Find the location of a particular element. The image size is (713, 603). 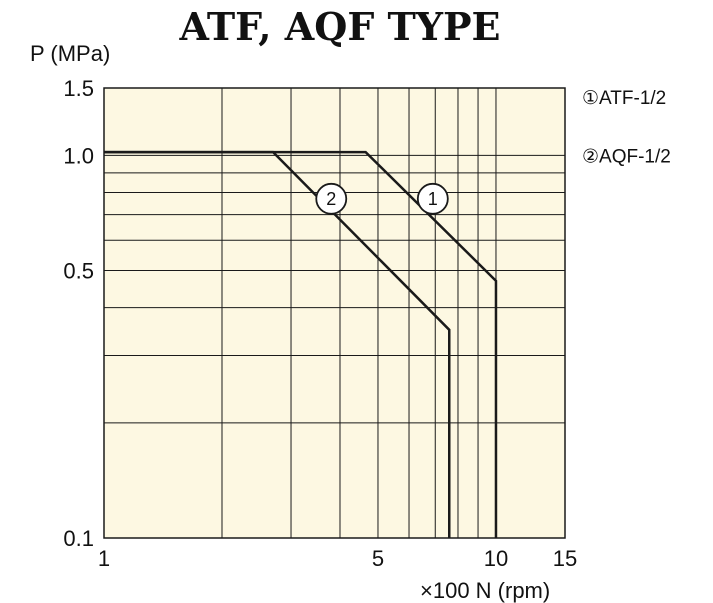

x-axis-label: ×100 N (rpm) is located at coordinates (485, 590).